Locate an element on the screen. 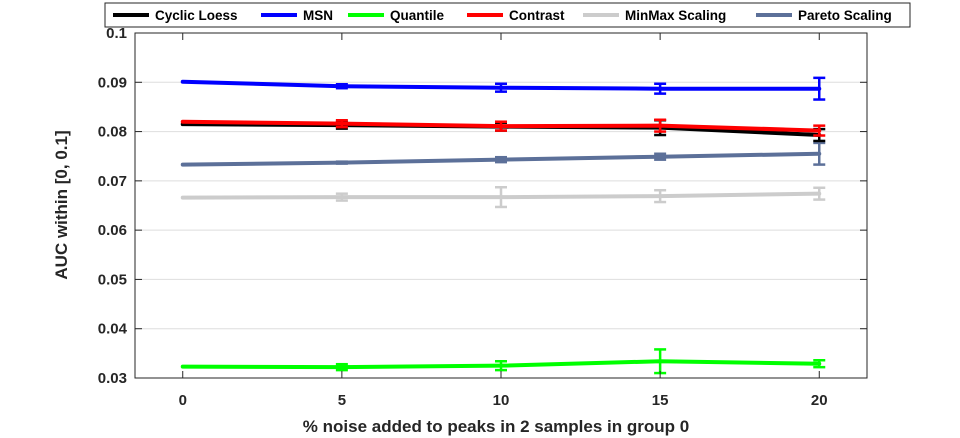  legend-item-contrast: Contrast is located at coordinates (516, 15).